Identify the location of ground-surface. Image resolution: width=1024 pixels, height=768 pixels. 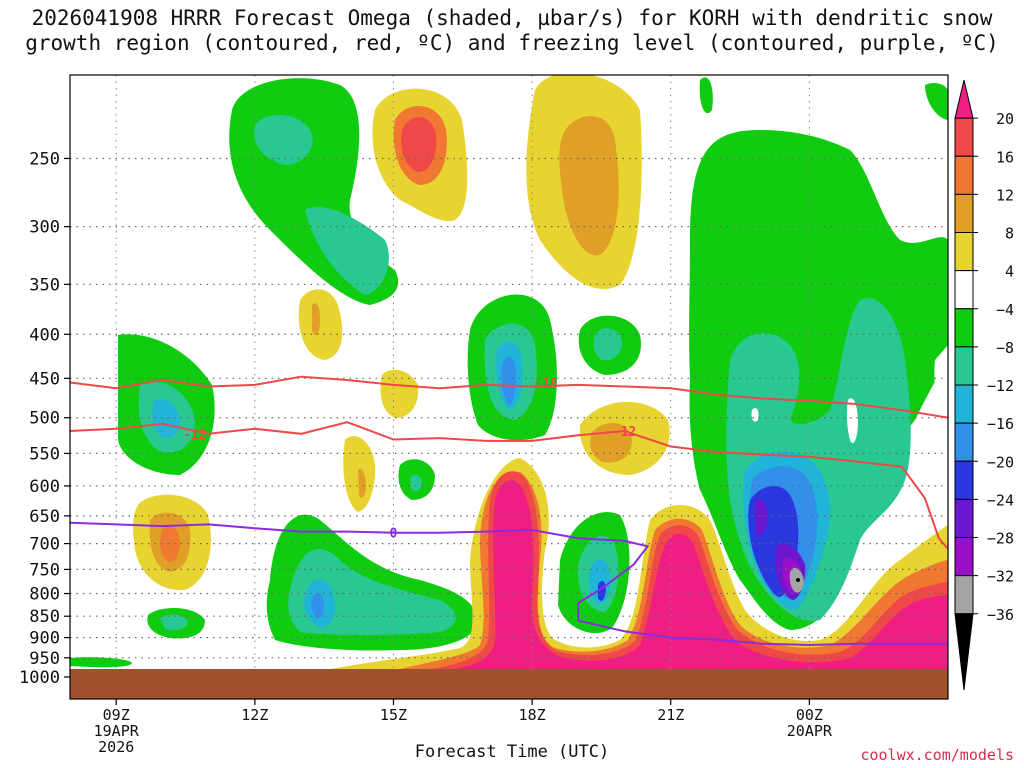
(509, 684).